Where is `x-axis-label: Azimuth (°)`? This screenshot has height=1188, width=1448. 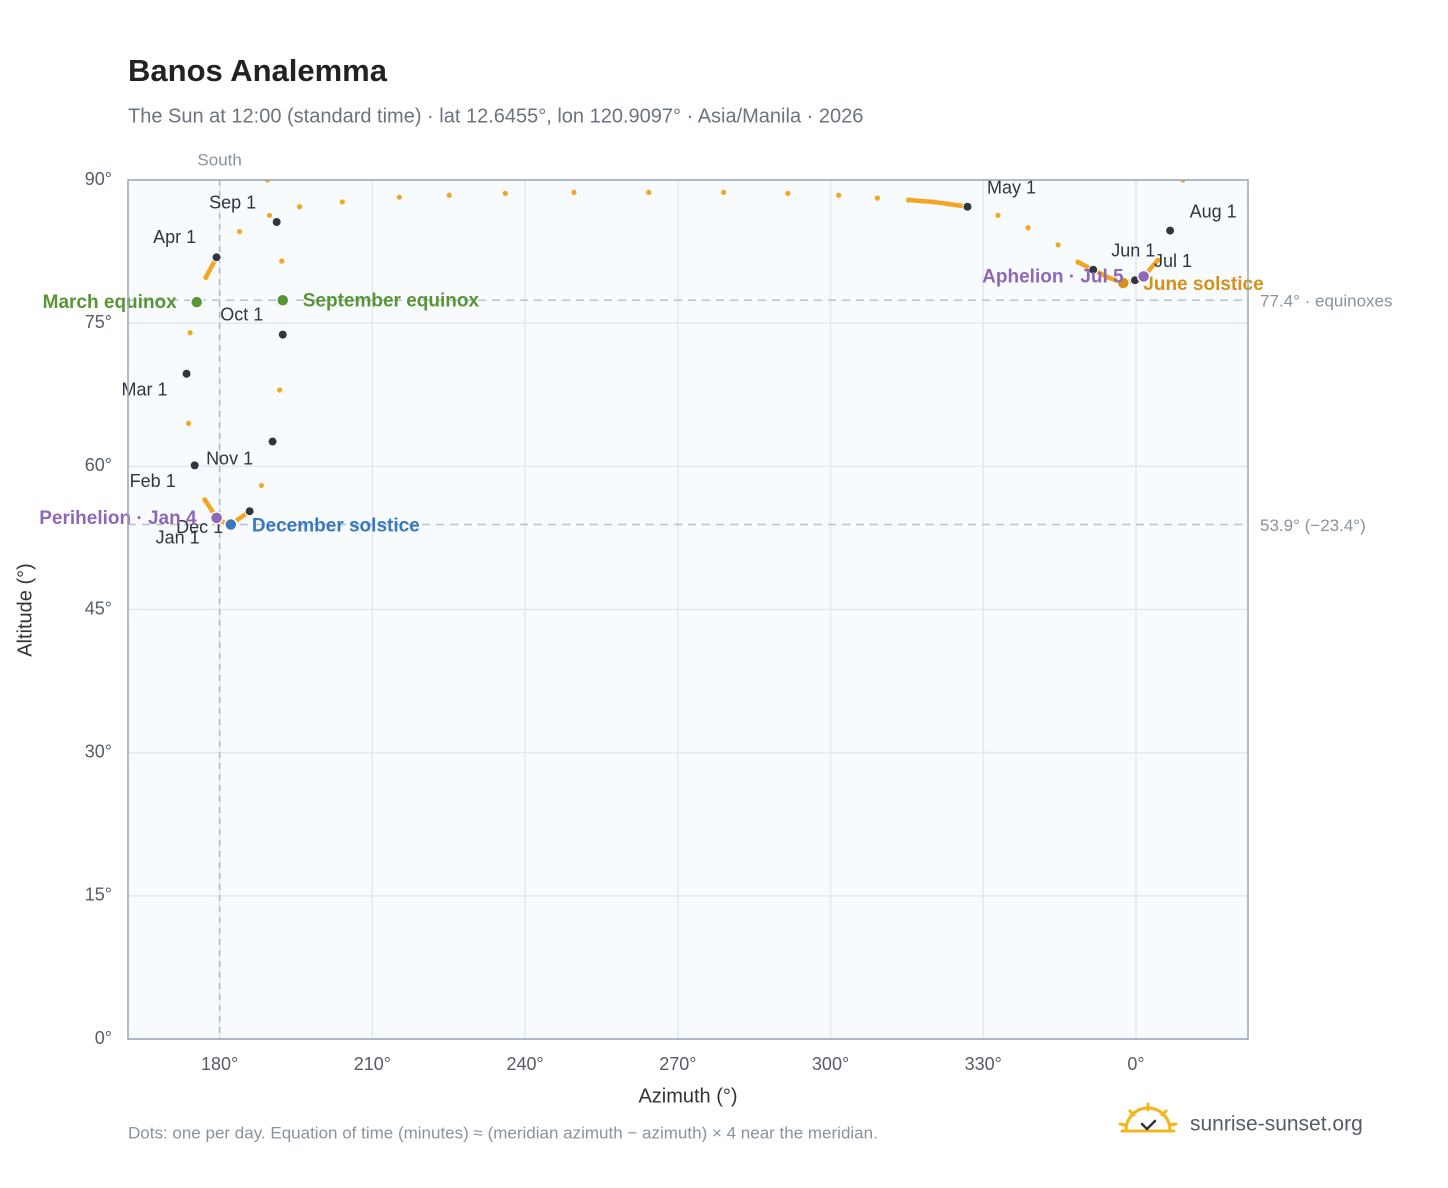
x-axis-label: Azimuth (°) is located at coordinates (687, 1096).